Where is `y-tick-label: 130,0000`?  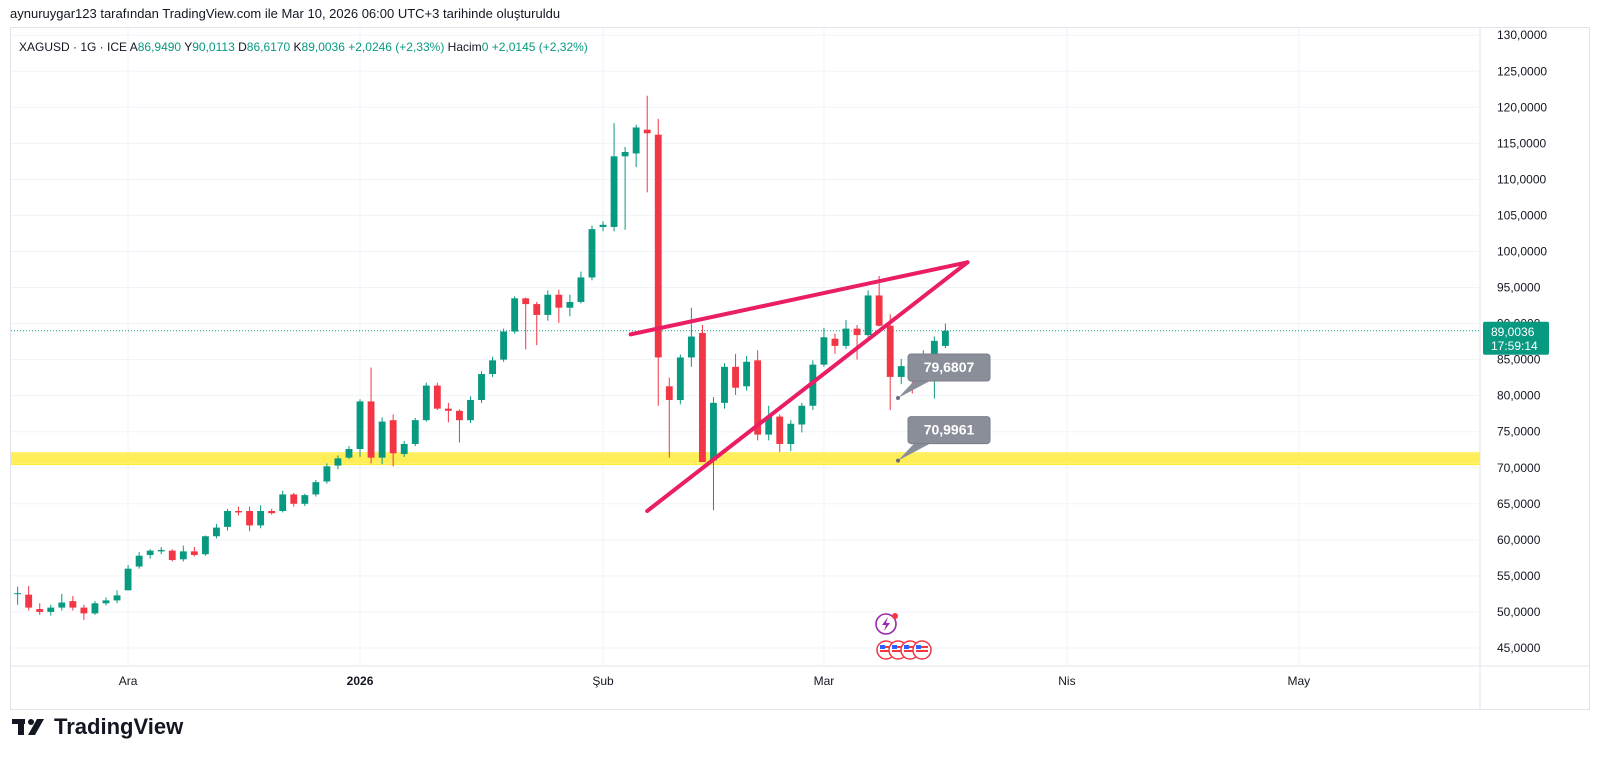
y-tick-label: 130,0000 is located at coordinates (1522, 35).